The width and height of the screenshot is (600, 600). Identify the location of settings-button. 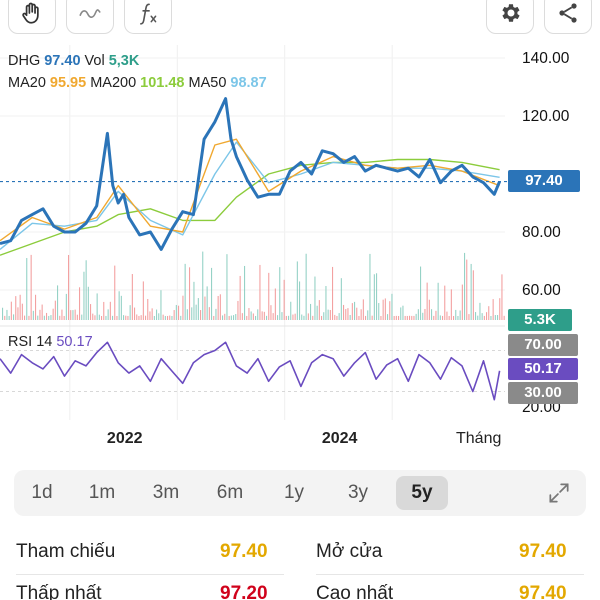
(510, 17).